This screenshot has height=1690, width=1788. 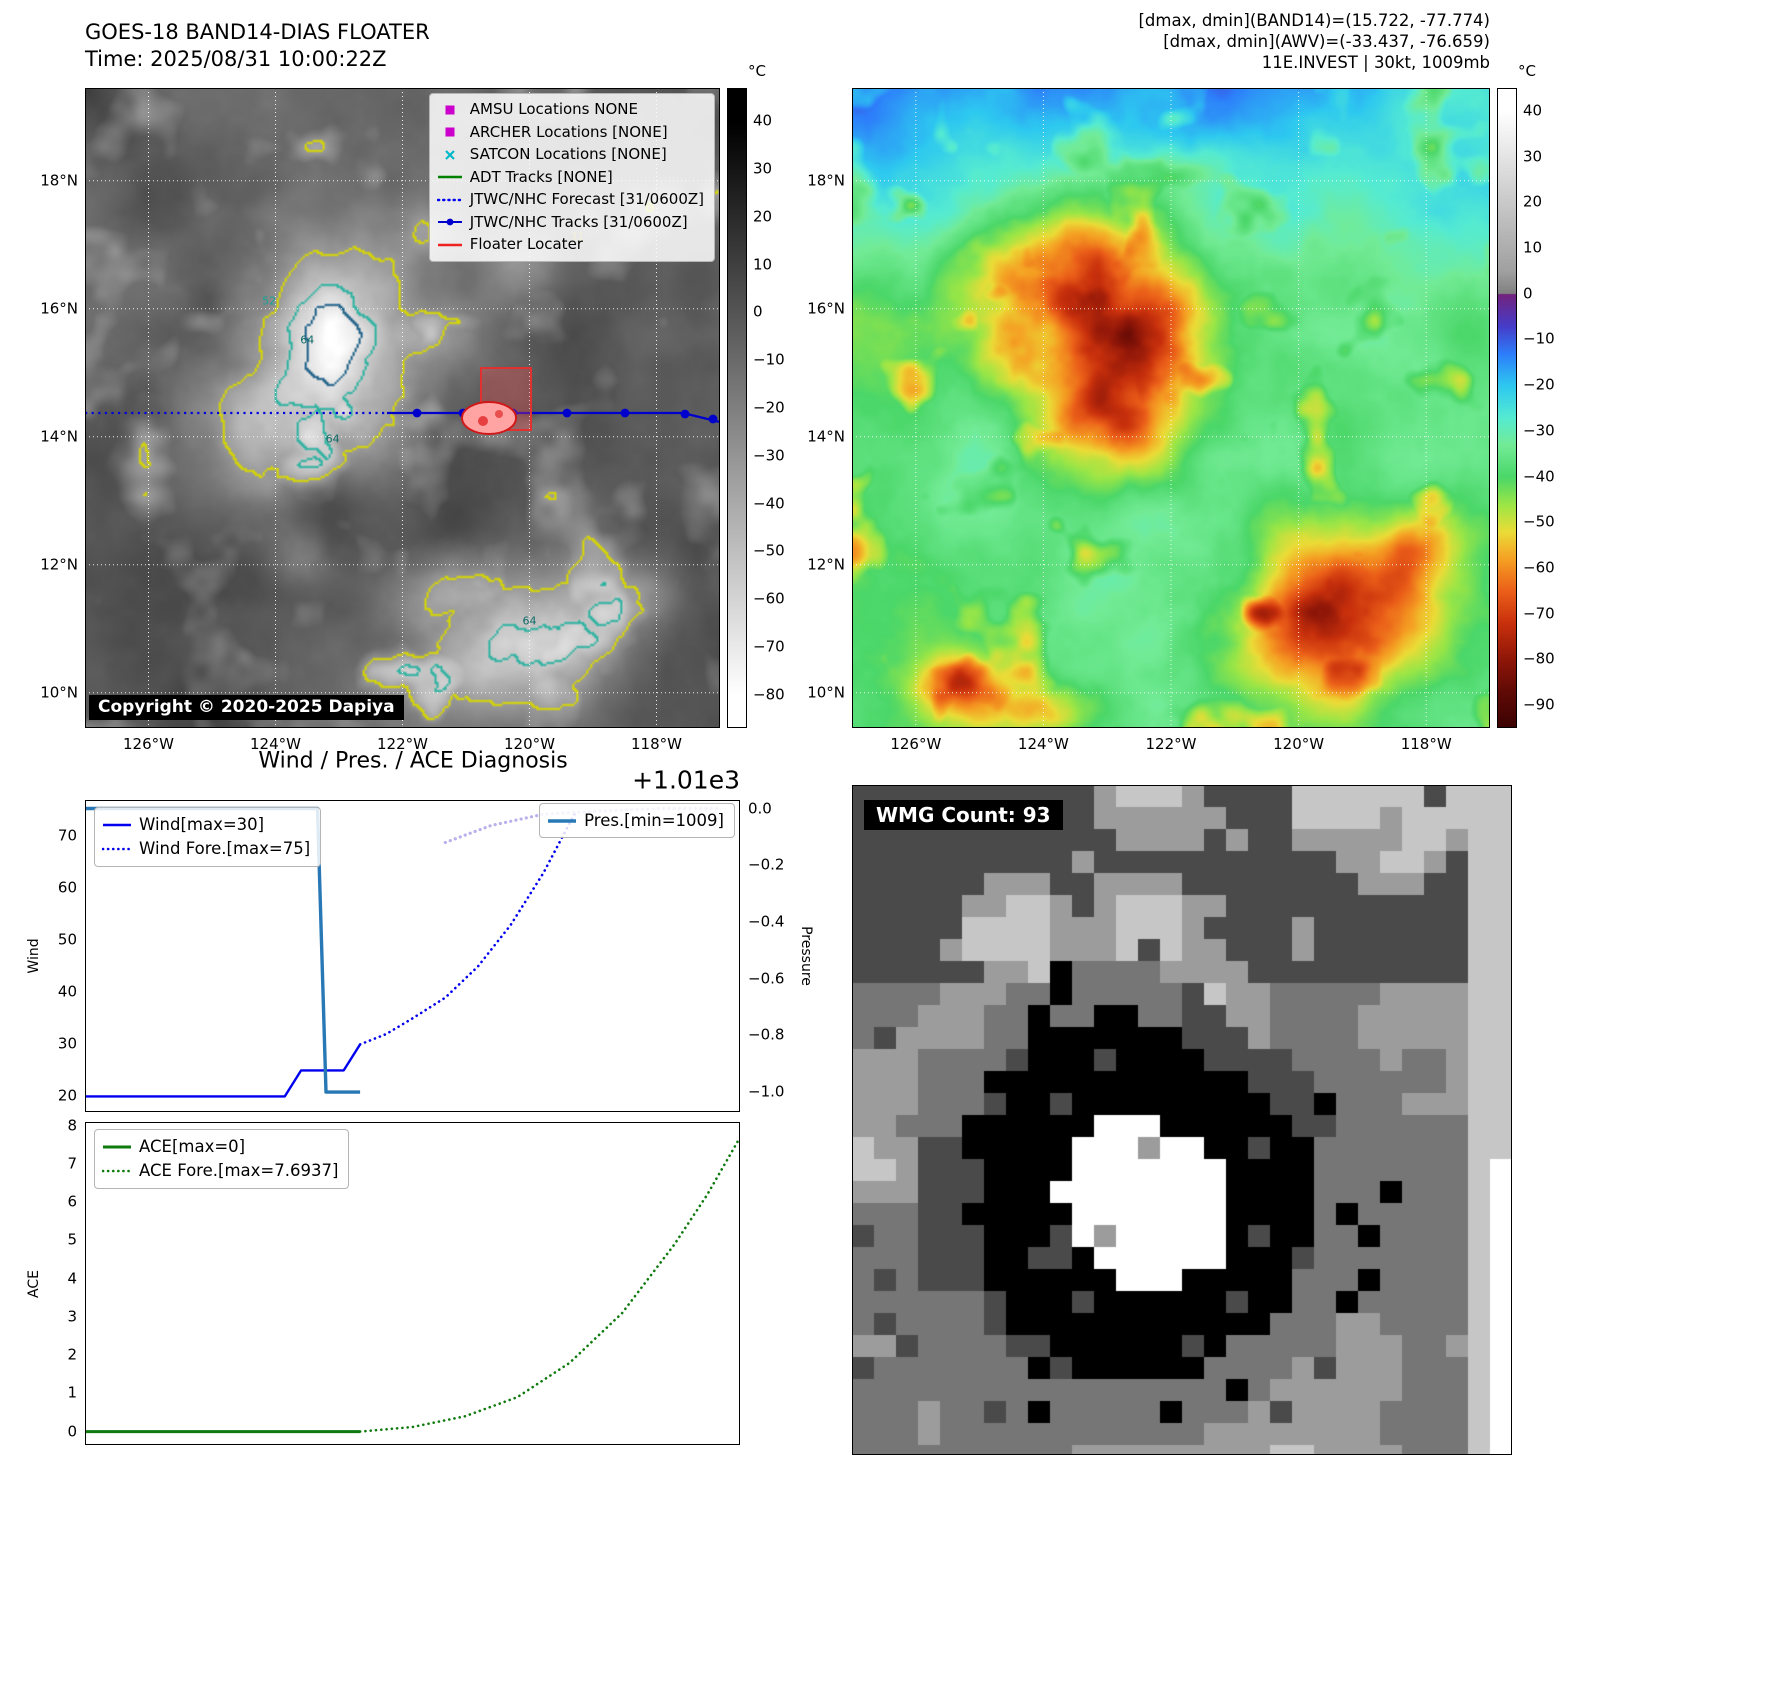 What do you see at coordinates (1528, 293) in the screenshot?
I see `awv-colorbar-tick-label: 0` at bounding box center [1528, 293].